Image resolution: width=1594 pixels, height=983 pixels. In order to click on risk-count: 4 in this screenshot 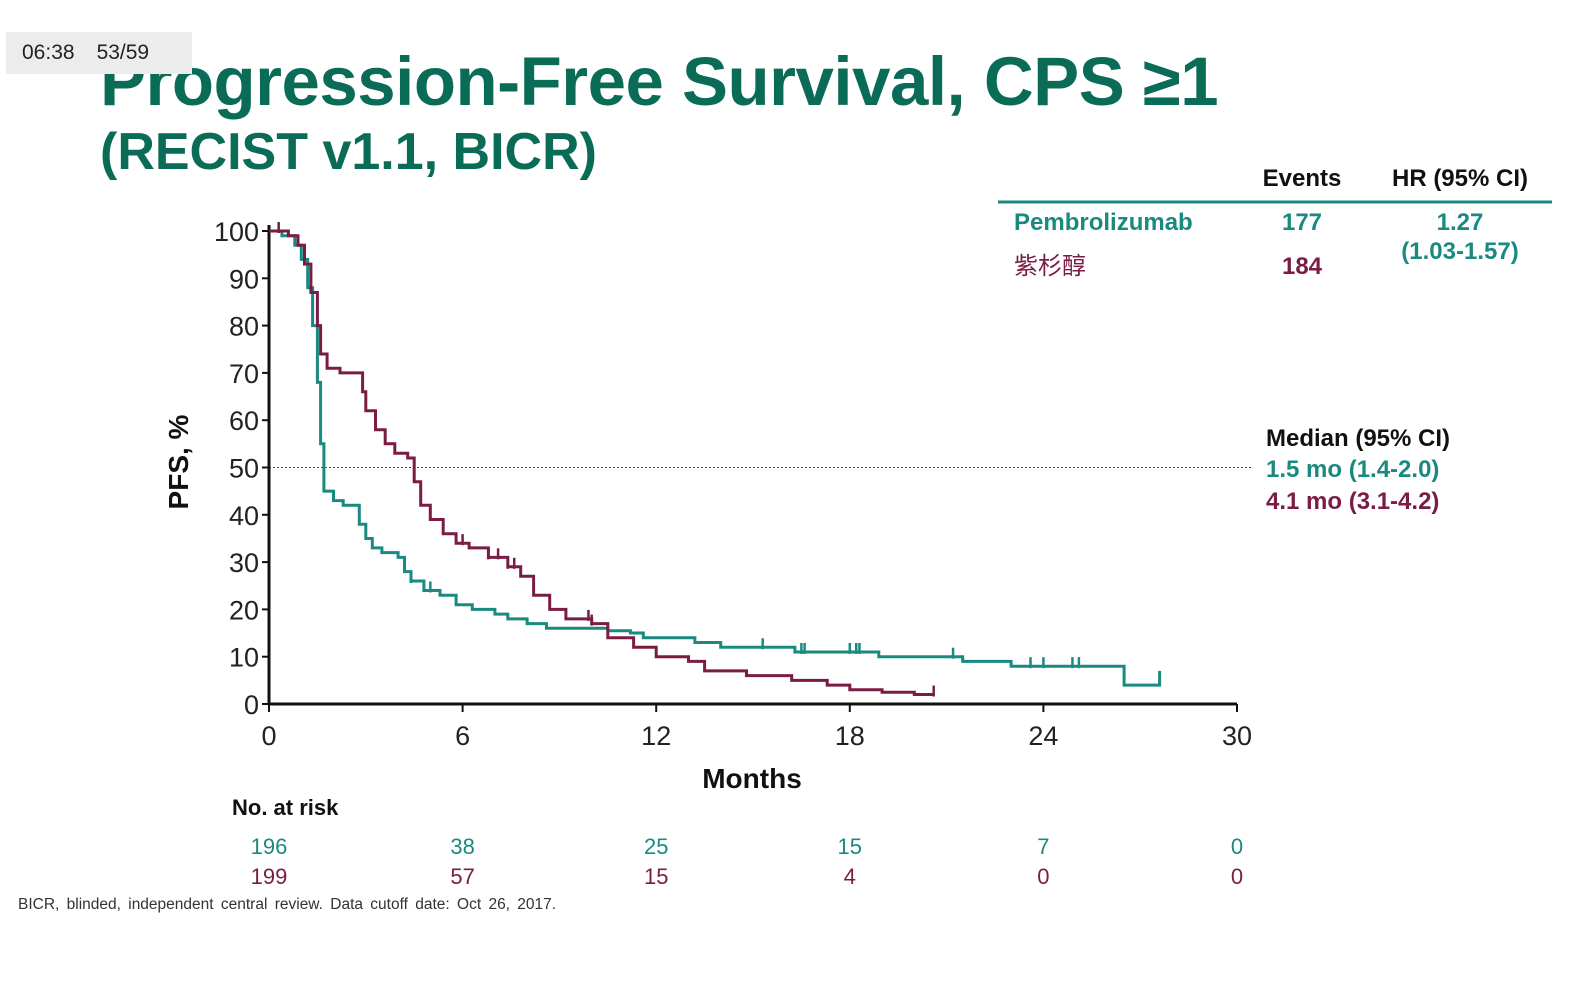, I will do `click(850, 876)`.